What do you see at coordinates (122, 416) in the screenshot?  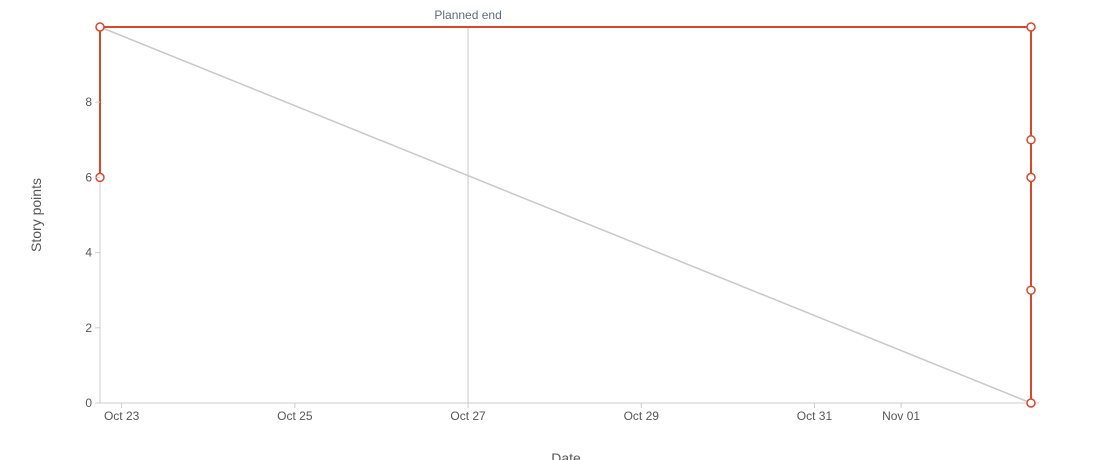 I see `x-tick-label: Oct 23` at bounding box center [122, 416].